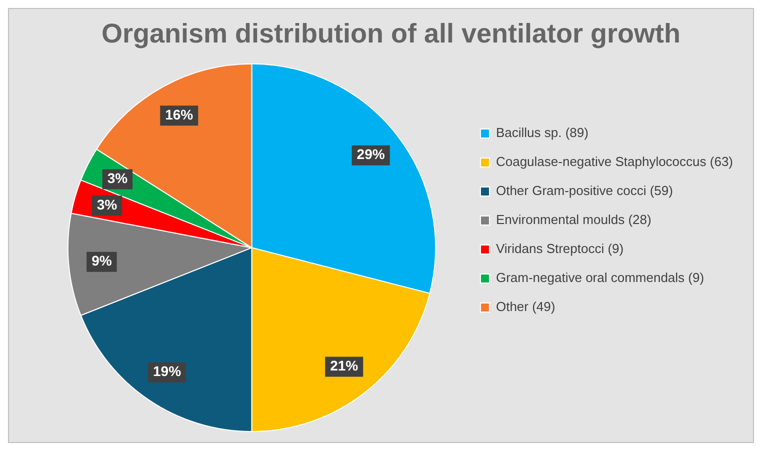 This screenshot has width=762, height=451. What do you see at coordinates (560, 248) in the screenshot?
I see `legend-label: Viridans Streptocci (9)` at bounding box center [560, 248].